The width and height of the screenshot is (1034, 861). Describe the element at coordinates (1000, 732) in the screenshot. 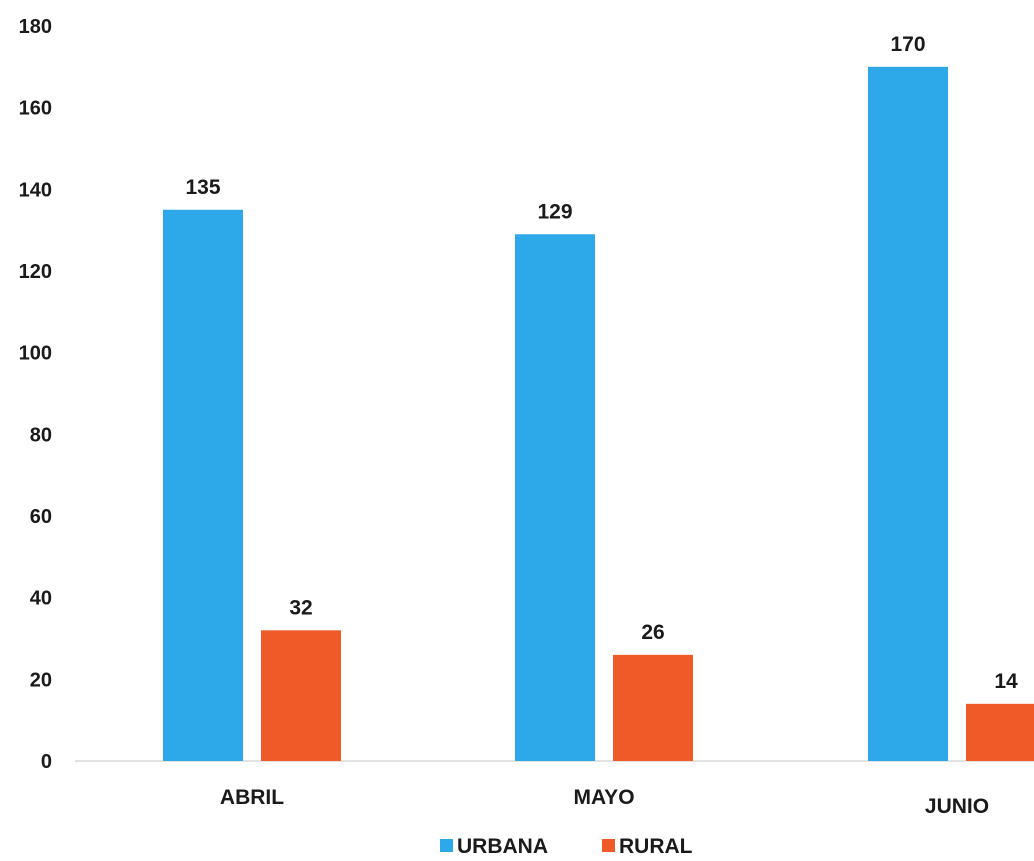

I see `bar-rural-junio` at that location.